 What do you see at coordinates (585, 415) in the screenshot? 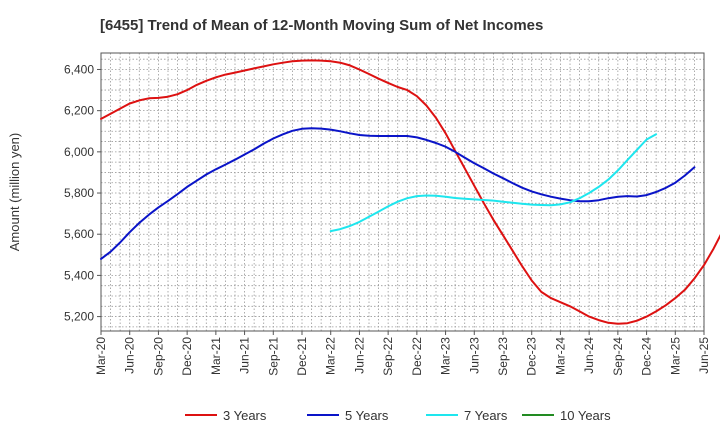
I see `legend-item-label: 10 Years` at bounding box center [585, 415].